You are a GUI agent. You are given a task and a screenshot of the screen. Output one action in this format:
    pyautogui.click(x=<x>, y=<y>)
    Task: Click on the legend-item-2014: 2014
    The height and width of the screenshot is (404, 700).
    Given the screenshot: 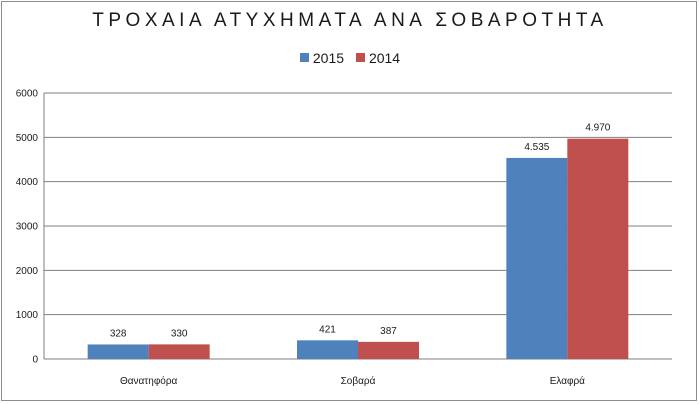 What is the action you would take?
    pyautogui.click(x=378, y=57)
    